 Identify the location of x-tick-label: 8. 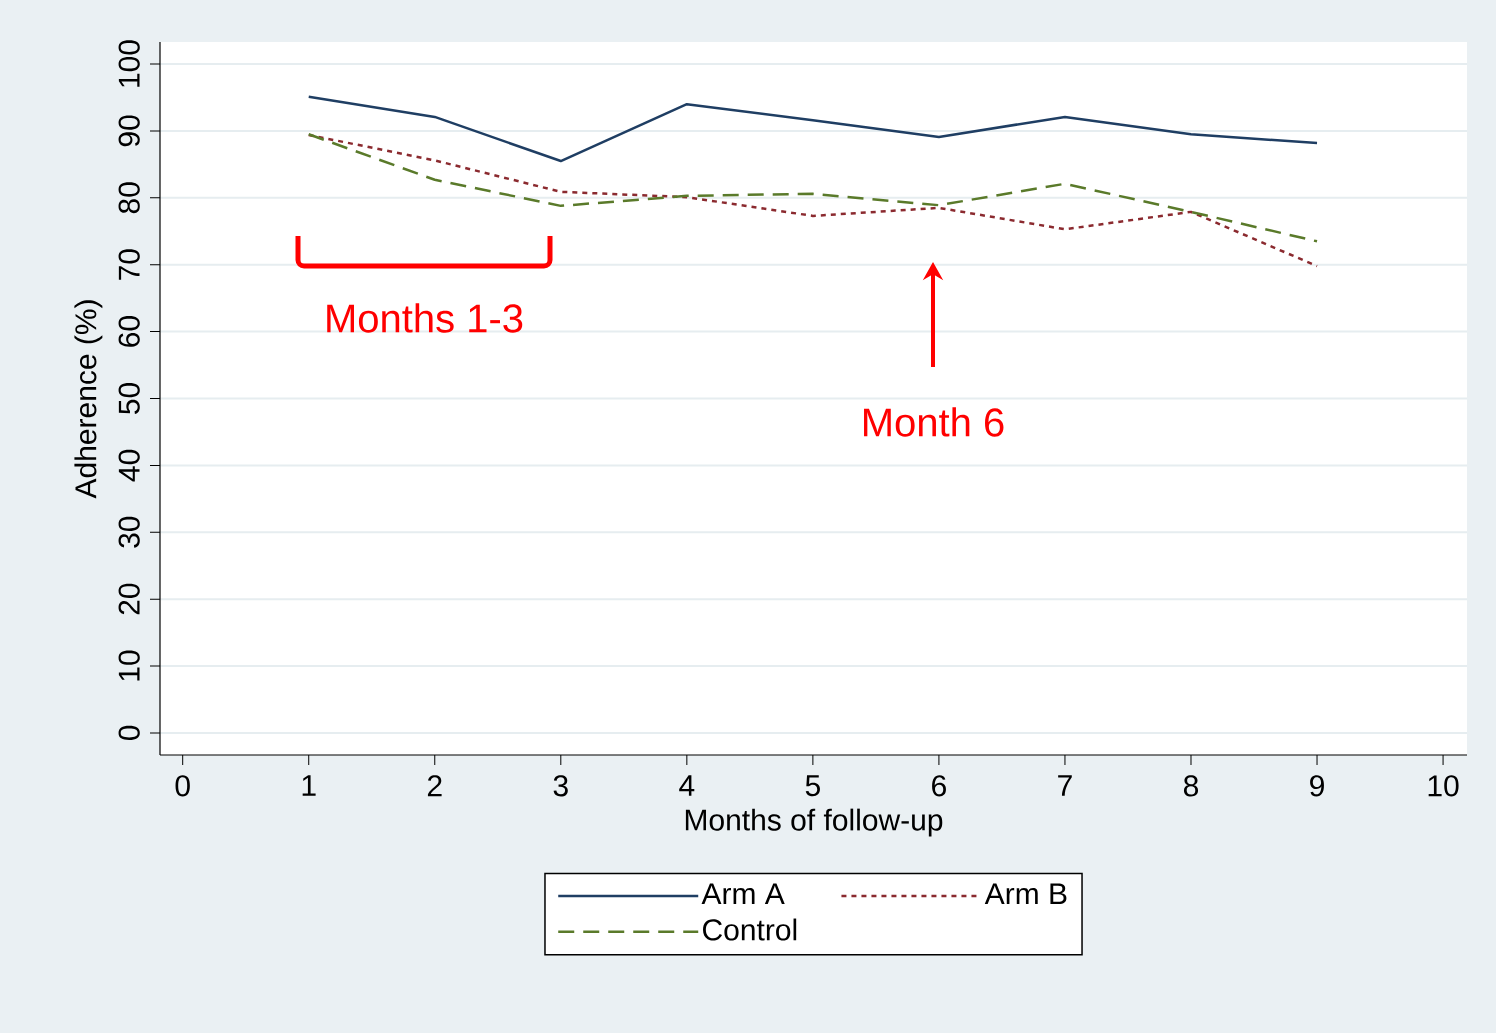
(1191, 786).